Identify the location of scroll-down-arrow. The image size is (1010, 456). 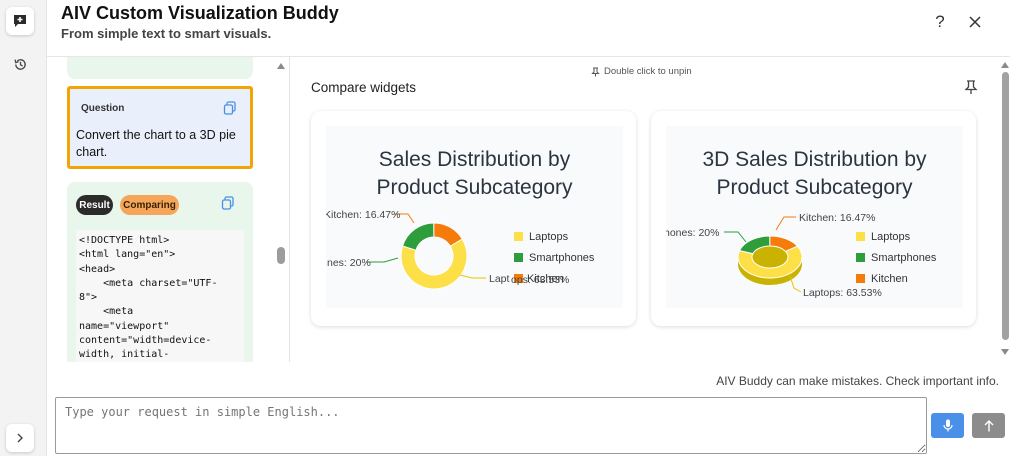
(1005, 352).